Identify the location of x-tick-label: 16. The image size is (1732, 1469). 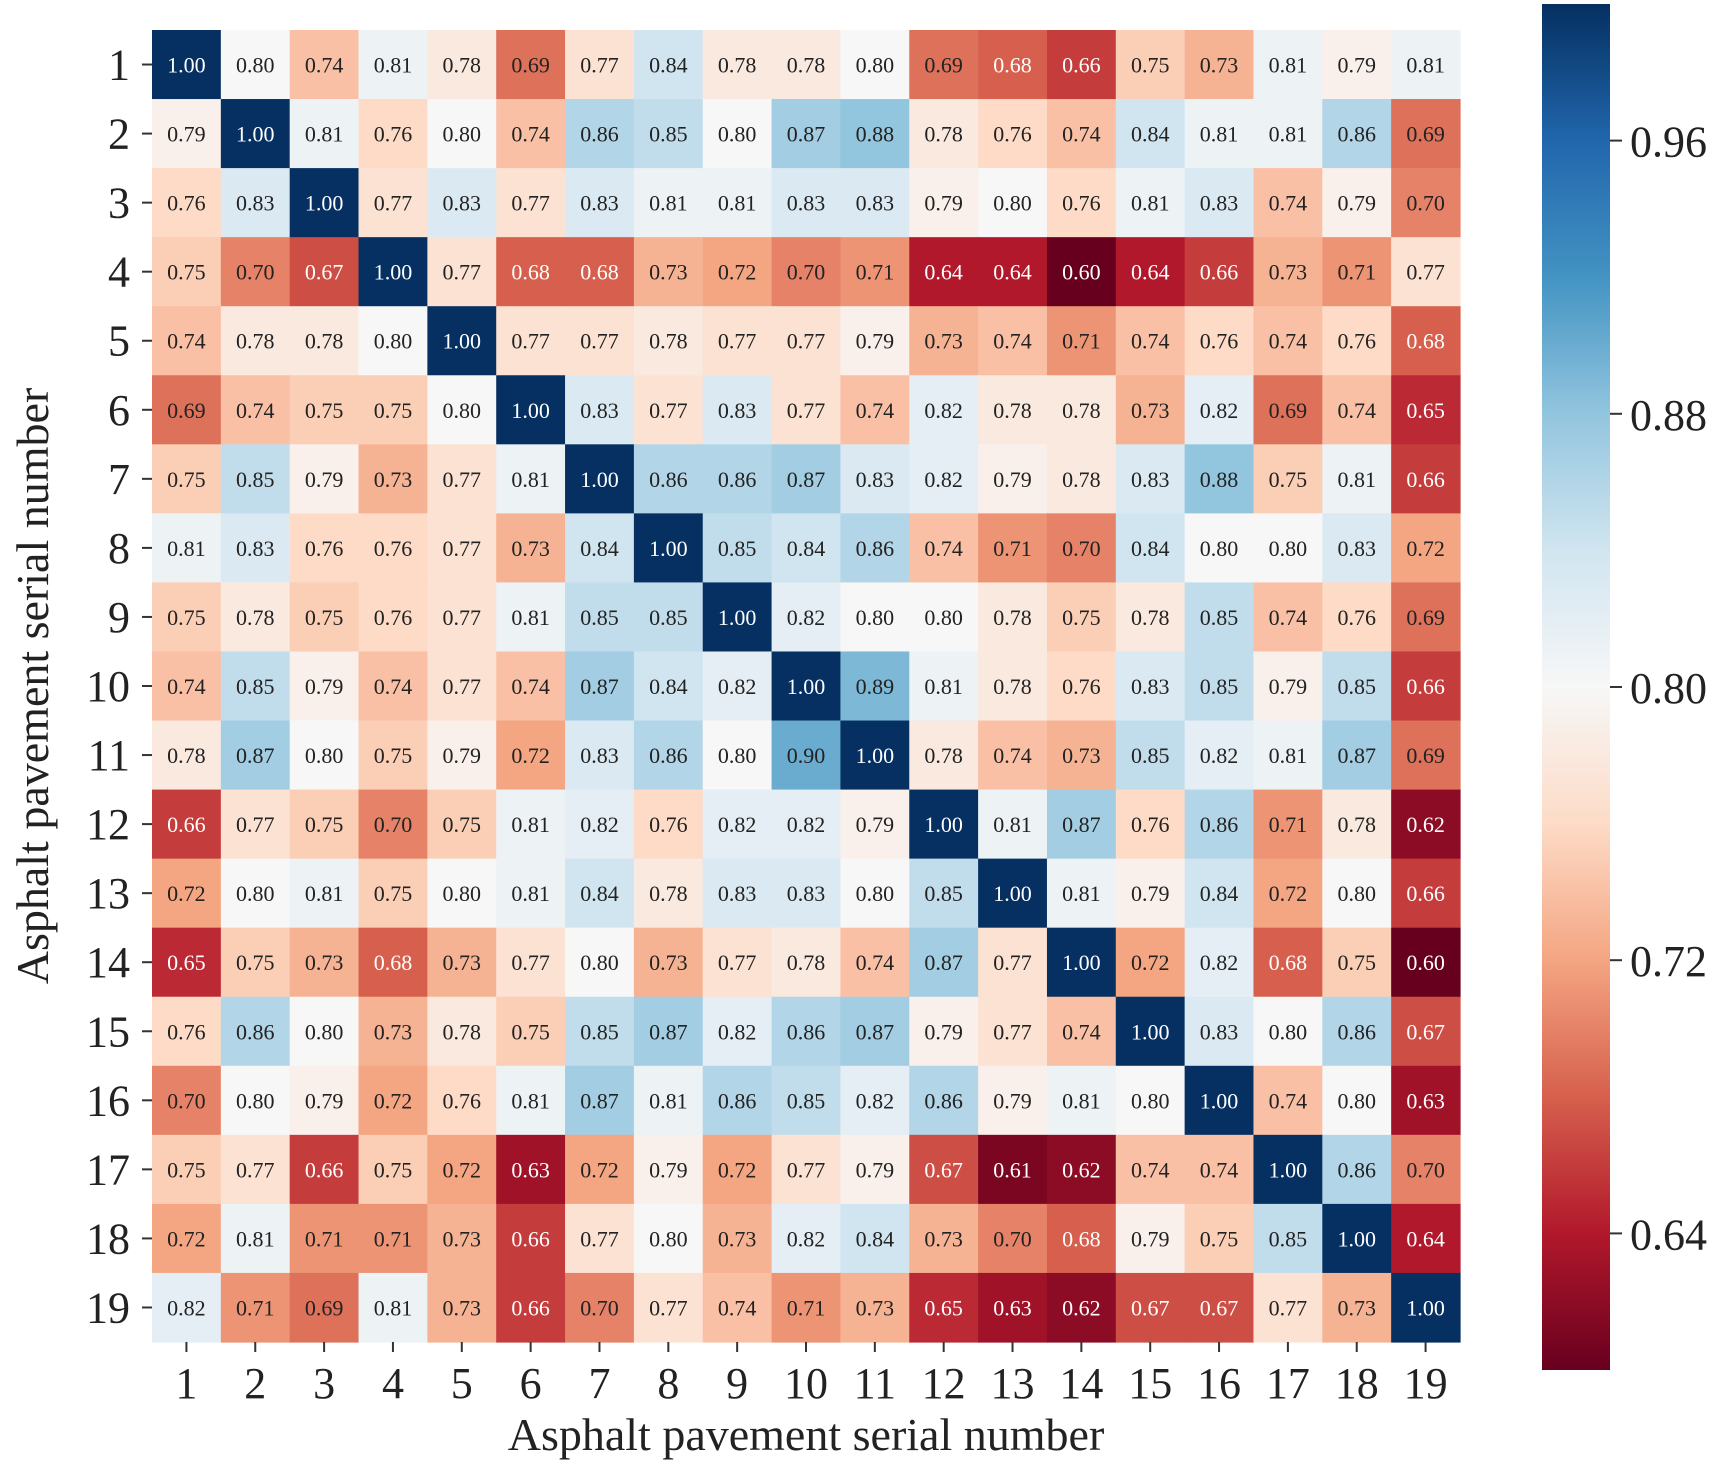
(1219, 1383).